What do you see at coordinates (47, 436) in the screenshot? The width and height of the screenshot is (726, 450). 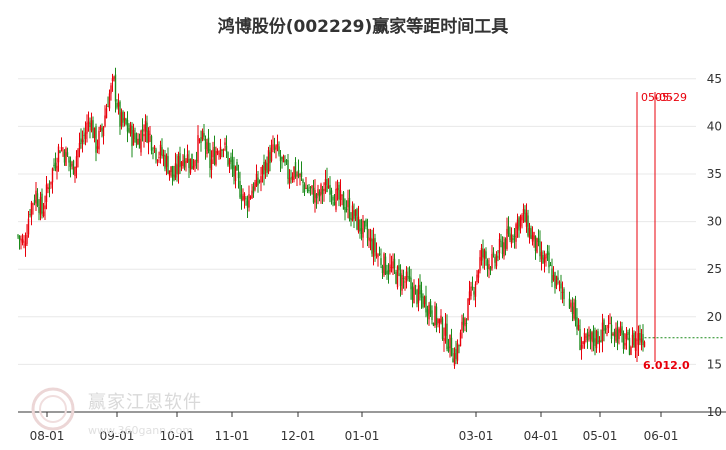 I see `x-tick-label: 08-01` at bounding box center [47, 436].